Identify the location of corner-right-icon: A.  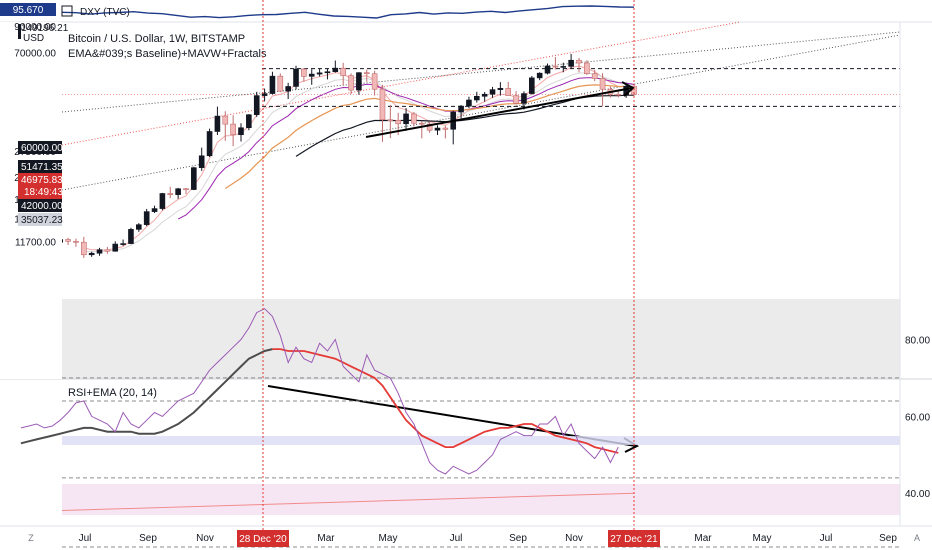
(917, 538).